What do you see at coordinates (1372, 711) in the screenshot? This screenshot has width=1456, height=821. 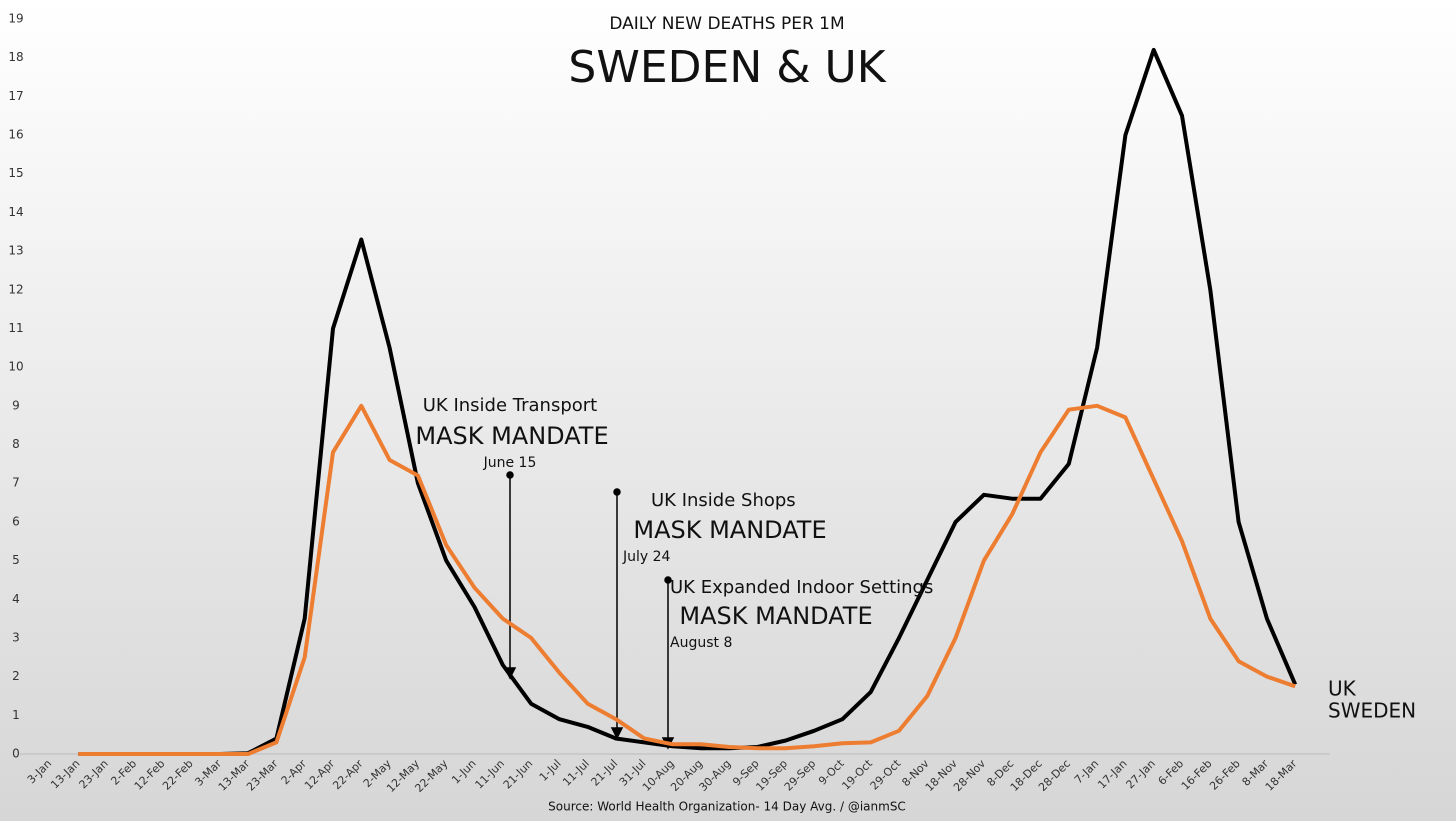 I see `series-label: SWEDEN` at bounding box center [1372, 711].